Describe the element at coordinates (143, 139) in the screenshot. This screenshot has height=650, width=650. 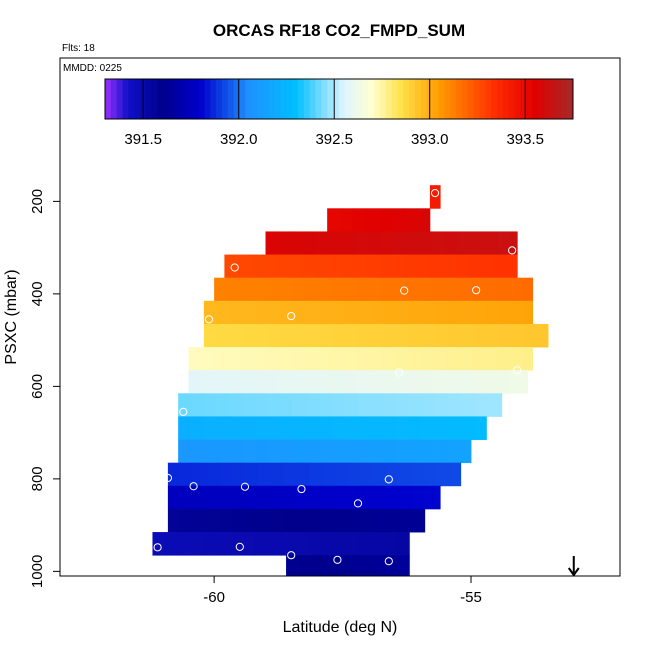
I see `colorbar-tick-label: 391.5` at that location.